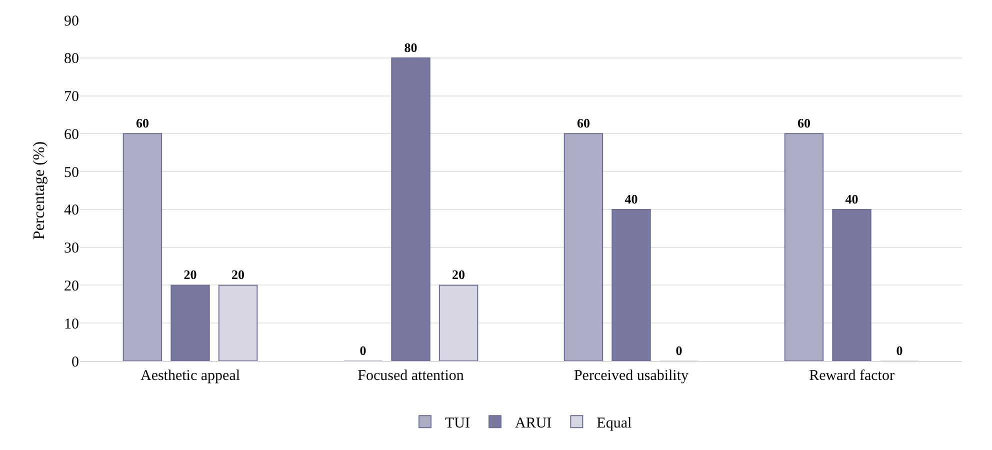  I want to click on legend-label: ARUI, so click(533, 423).